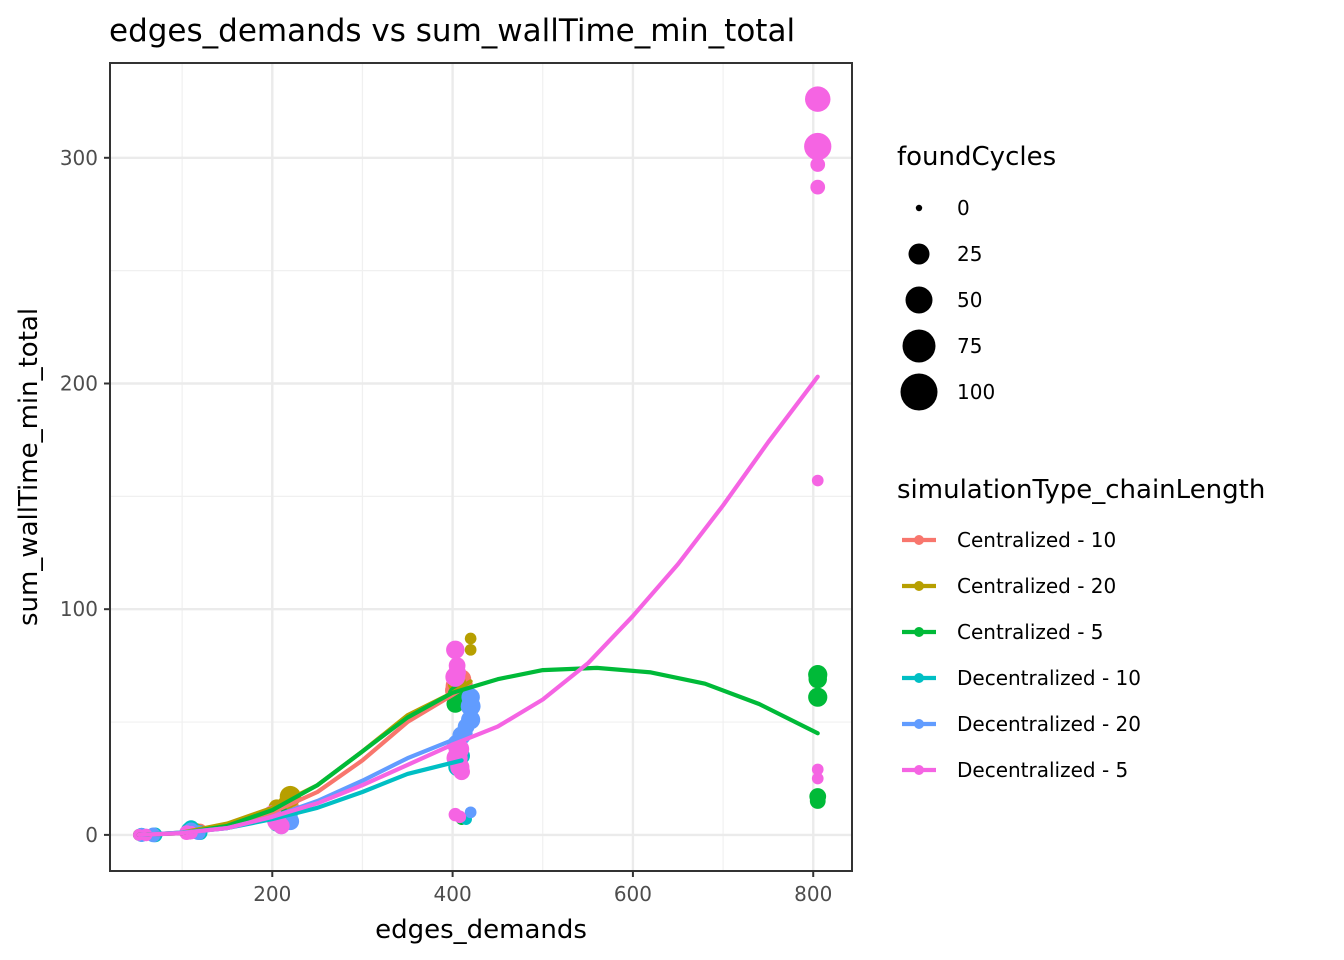 Image resolution: width=1344 pixels, height=960 pixels. Describe the element at coordinates (963, 208) in the screenshot. I see `size-legend-label: 0` at that location.